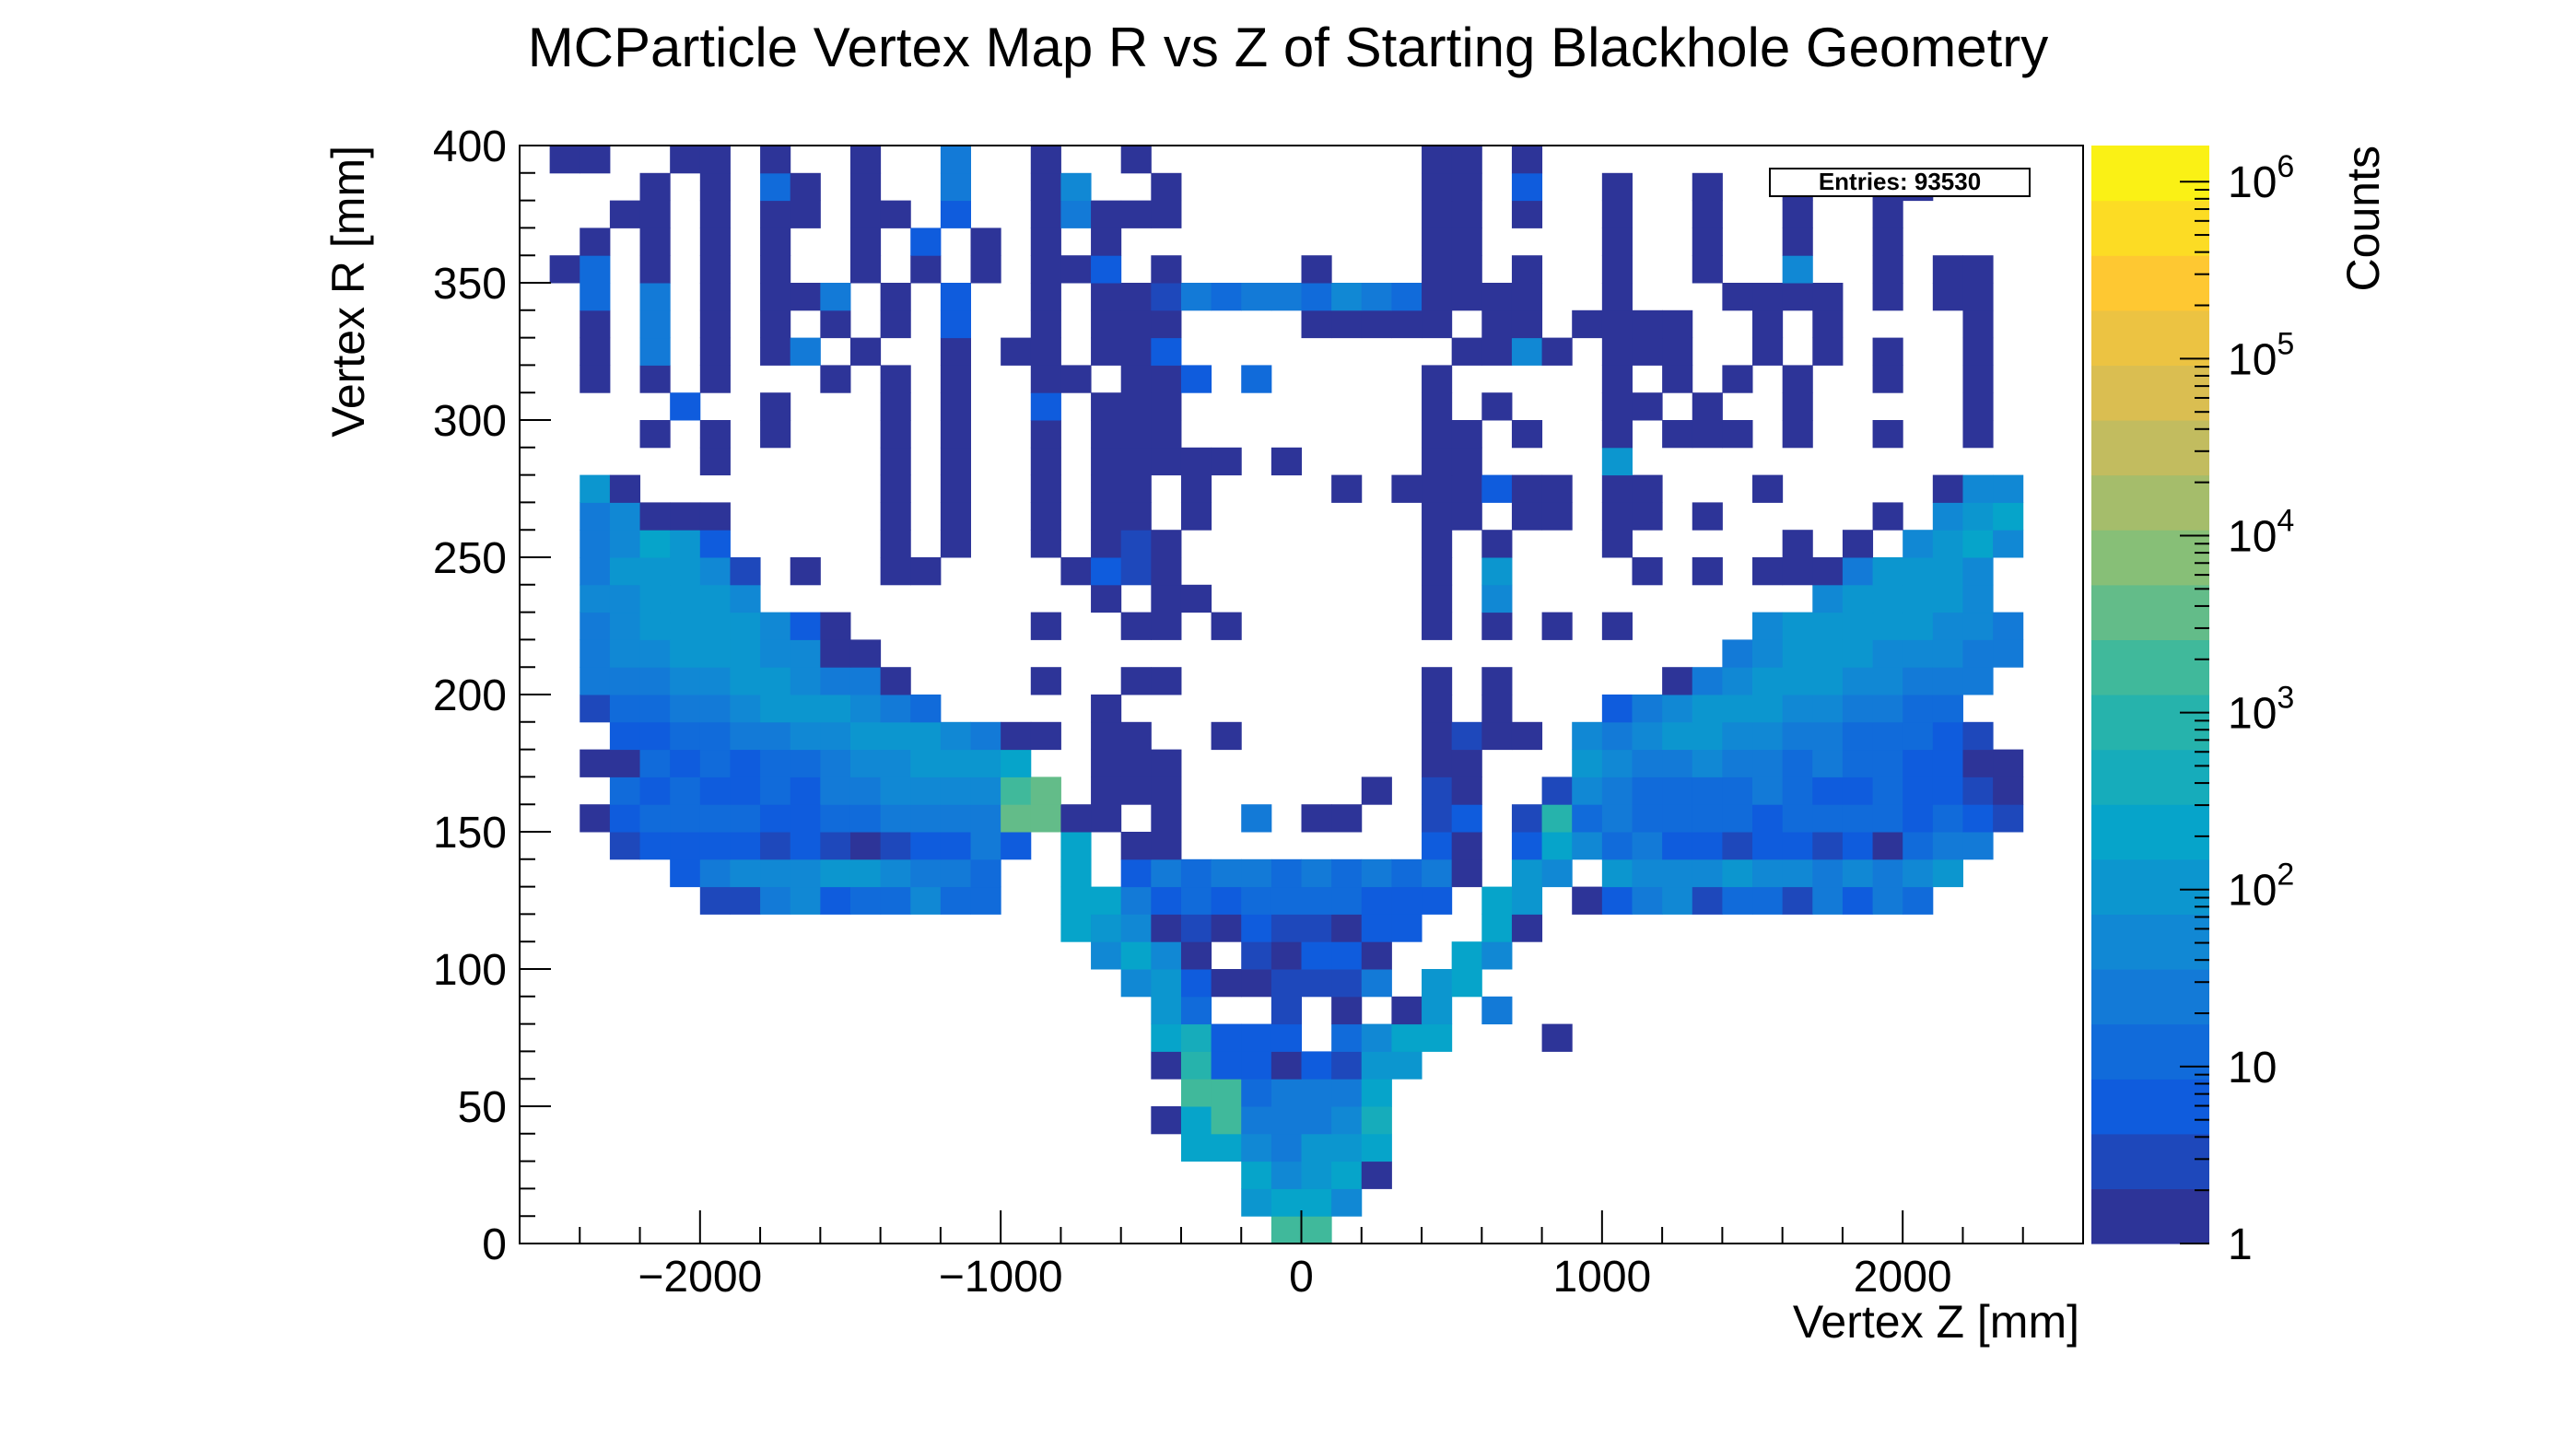 The width and height of the screenshot is (2576, 1448). I want to click on z-tick-exponent: 3, so click(2285, 698).